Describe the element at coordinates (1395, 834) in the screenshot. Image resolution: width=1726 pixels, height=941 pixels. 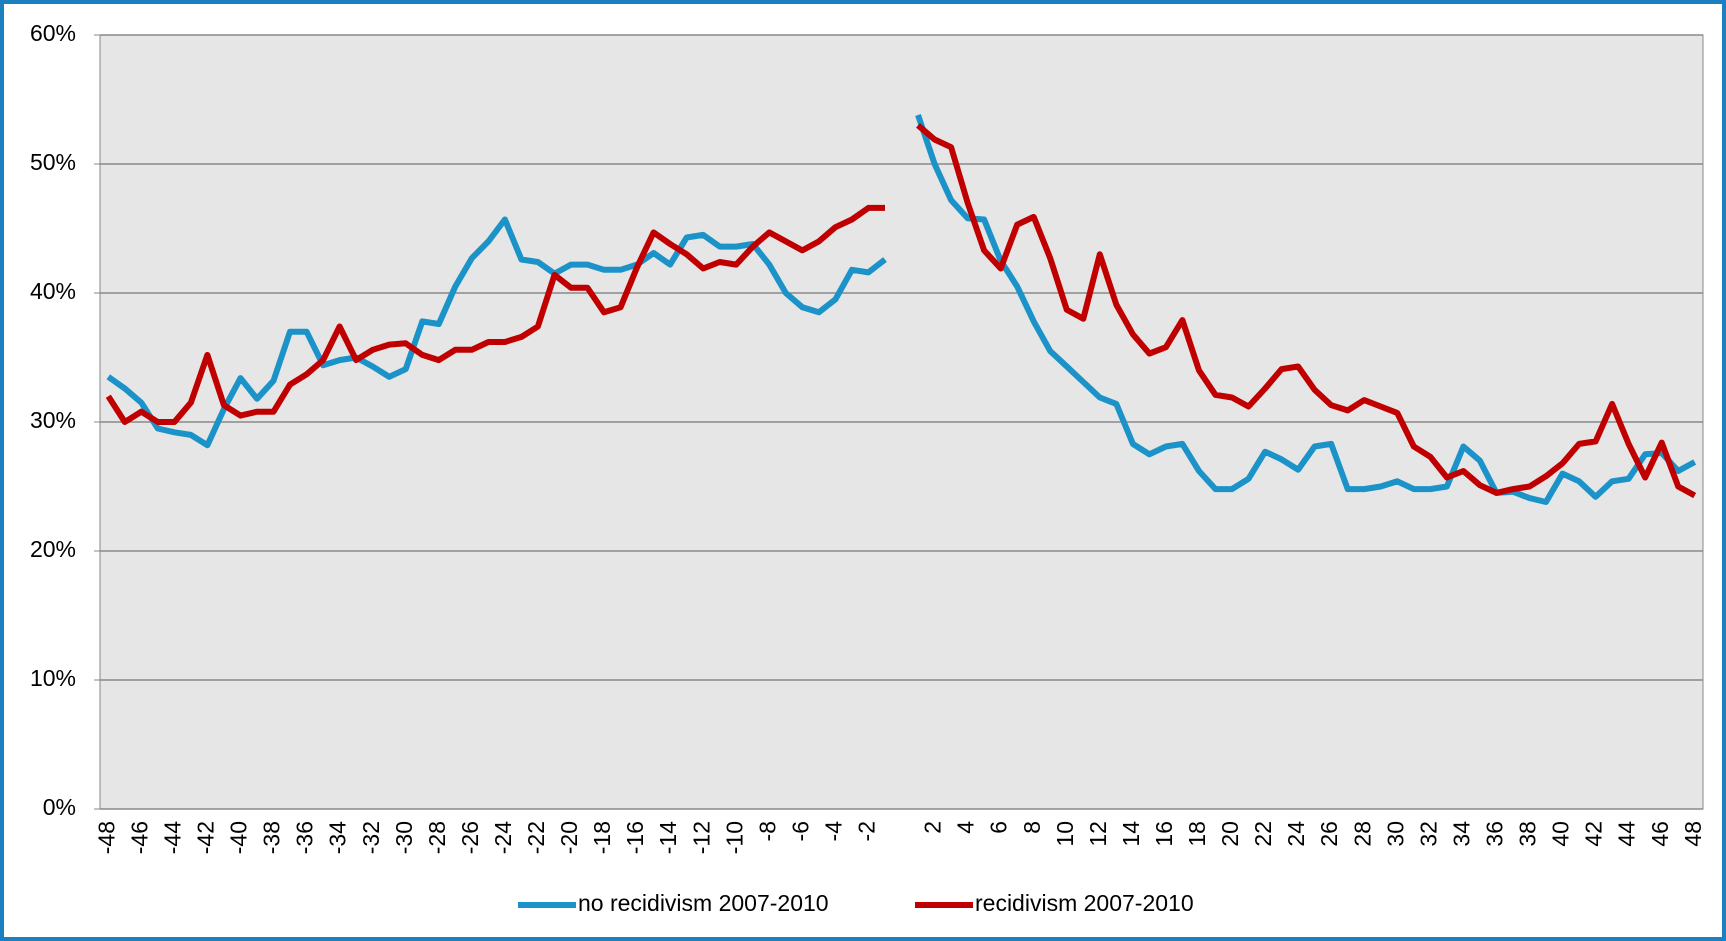
I see `x-tick-label: 30` at that location.